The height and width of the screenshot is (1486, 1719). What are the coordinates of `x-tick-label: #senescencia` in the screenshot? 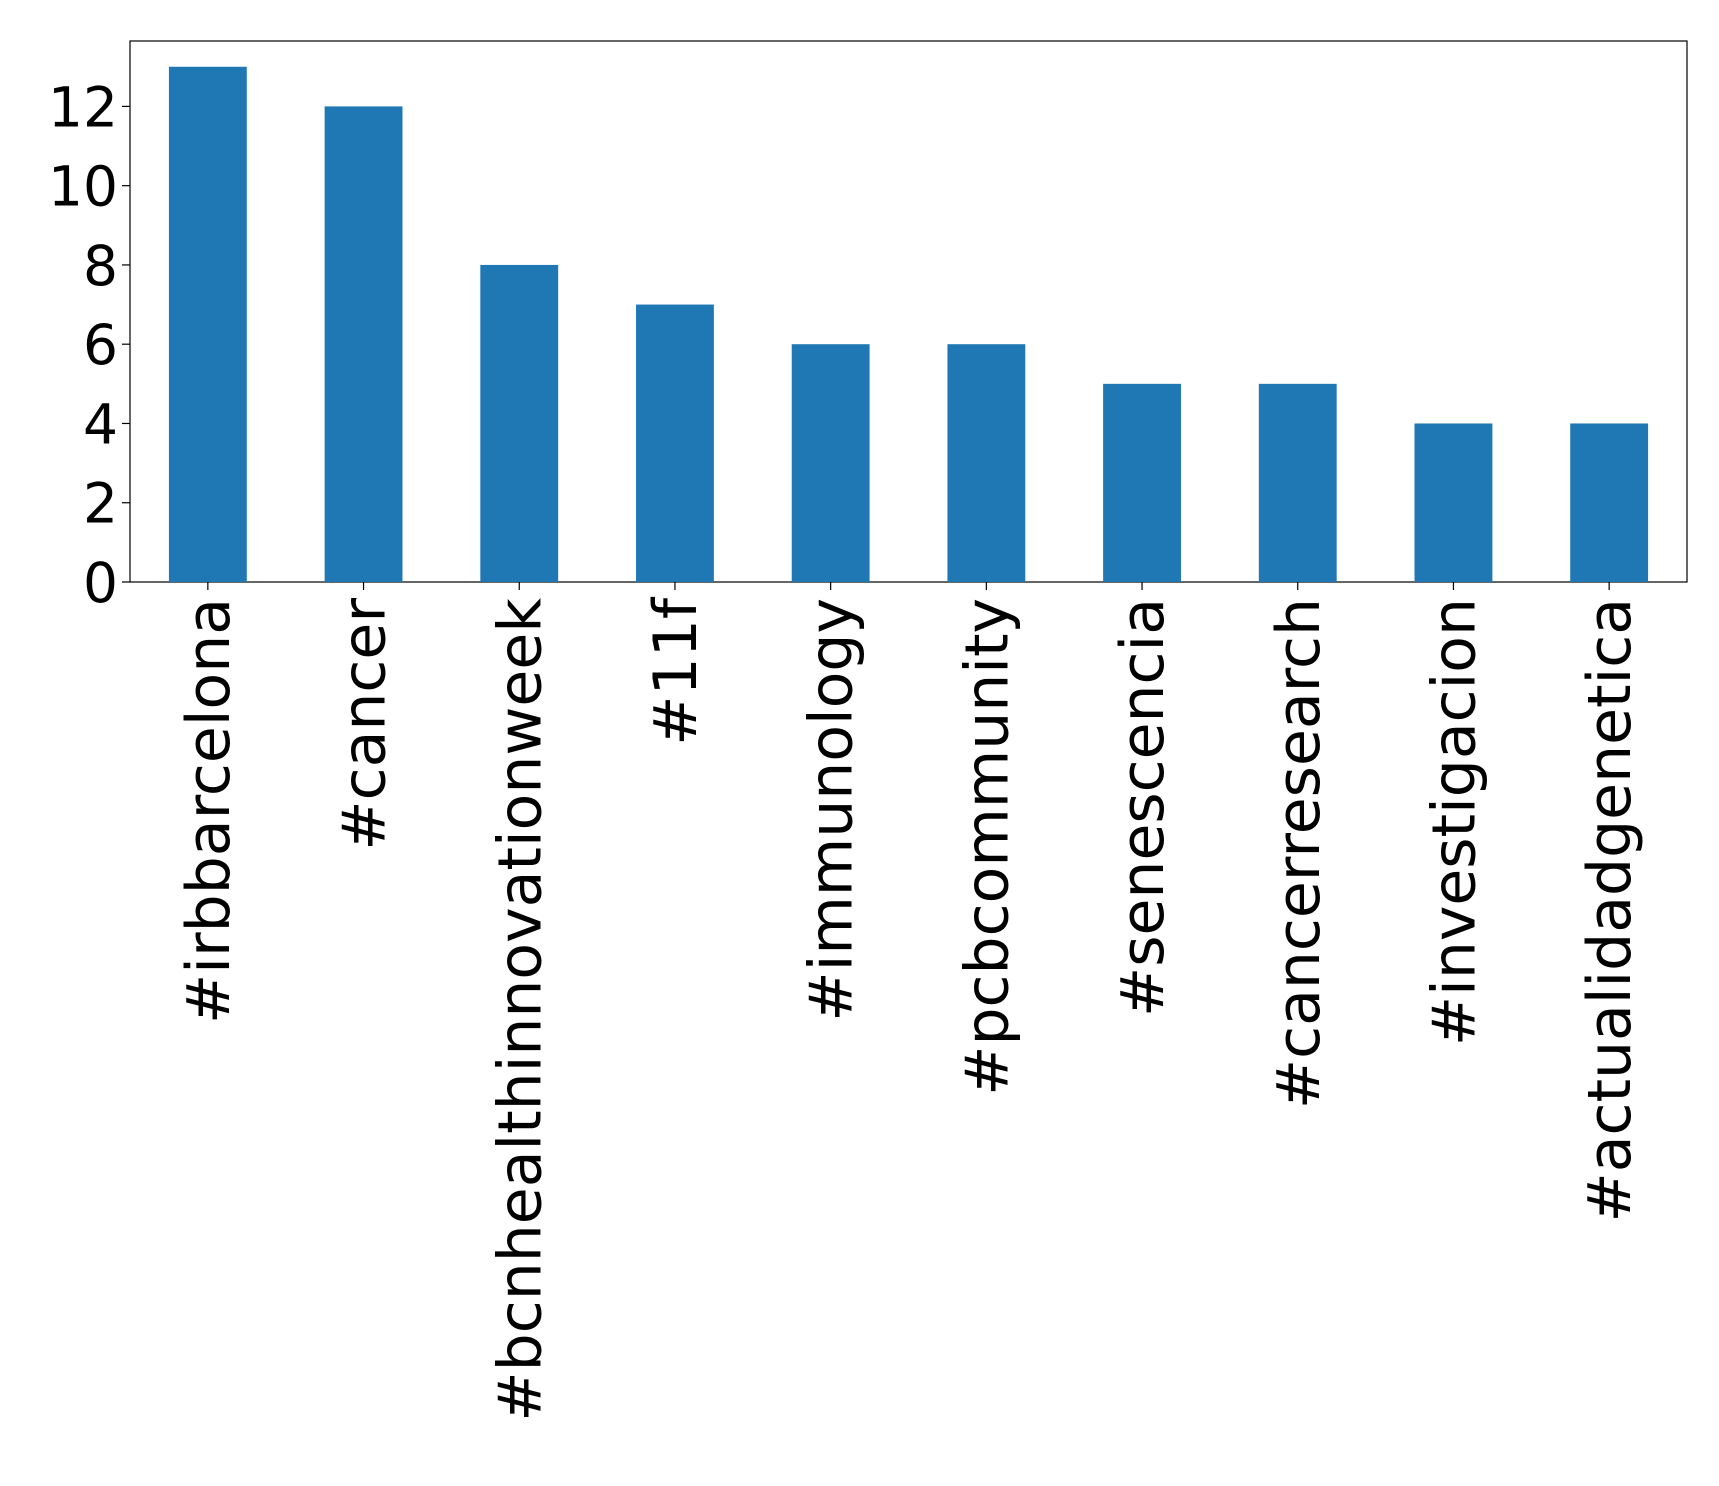 It's located at (1143, 807).